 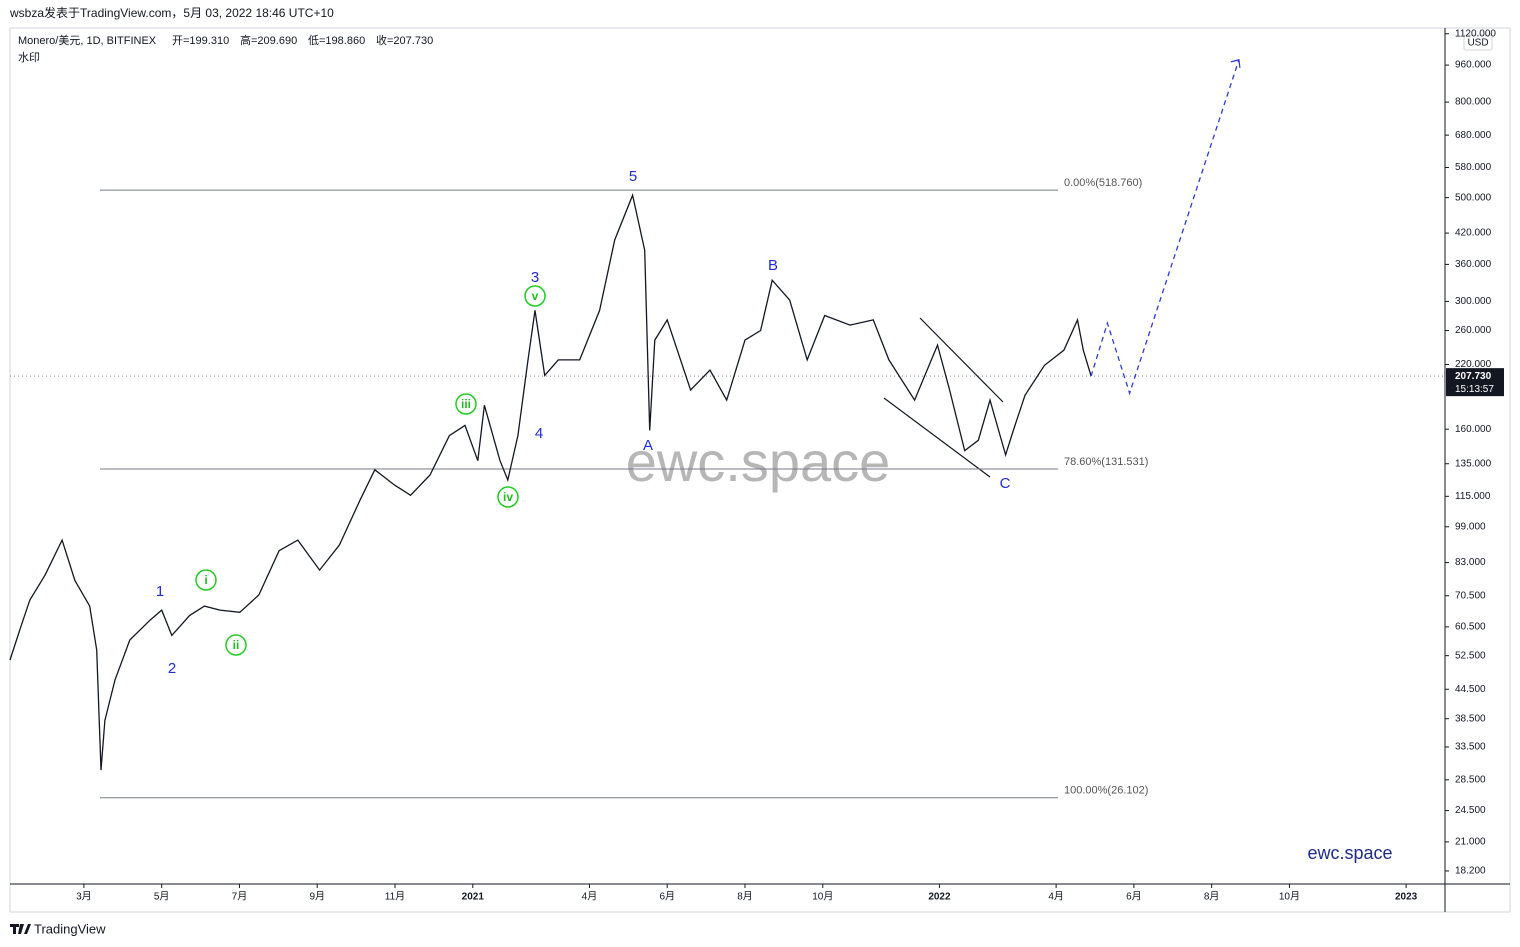 What do you see at coordinates (302, 40) in the screenshot?
I see `ohlc-values: 开=199.310 高=209.690 低=198.860 收=207.730` at bounding box center [302, 40].